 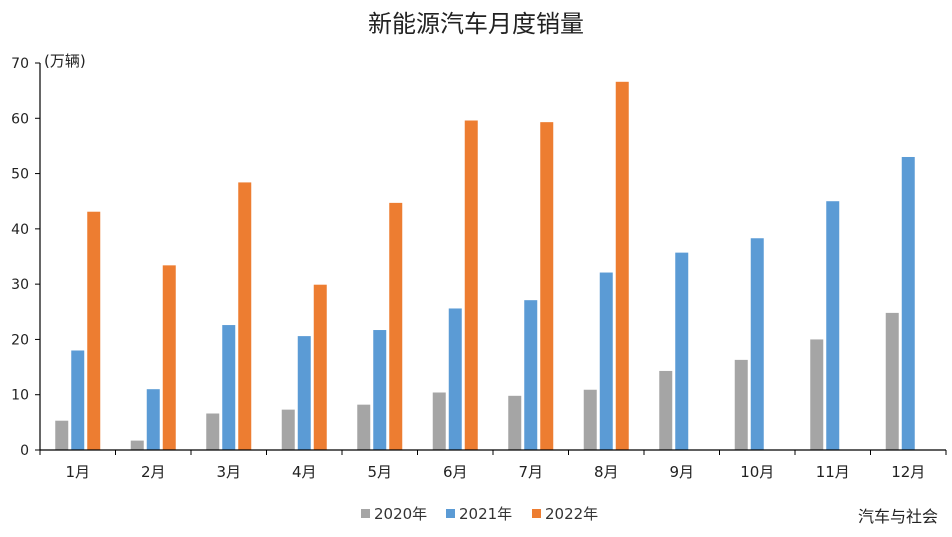 I want to click on x-tick-label: 6月, so click(x=455, y=472).